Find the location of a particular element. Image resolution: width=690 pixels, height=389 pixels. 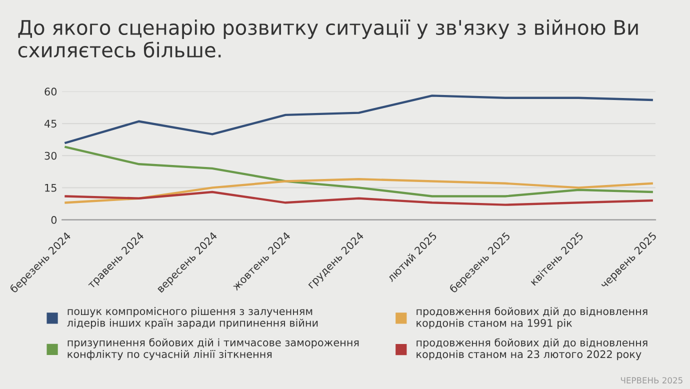

y-tick-label: 0 is located at coordinates (54, 220).